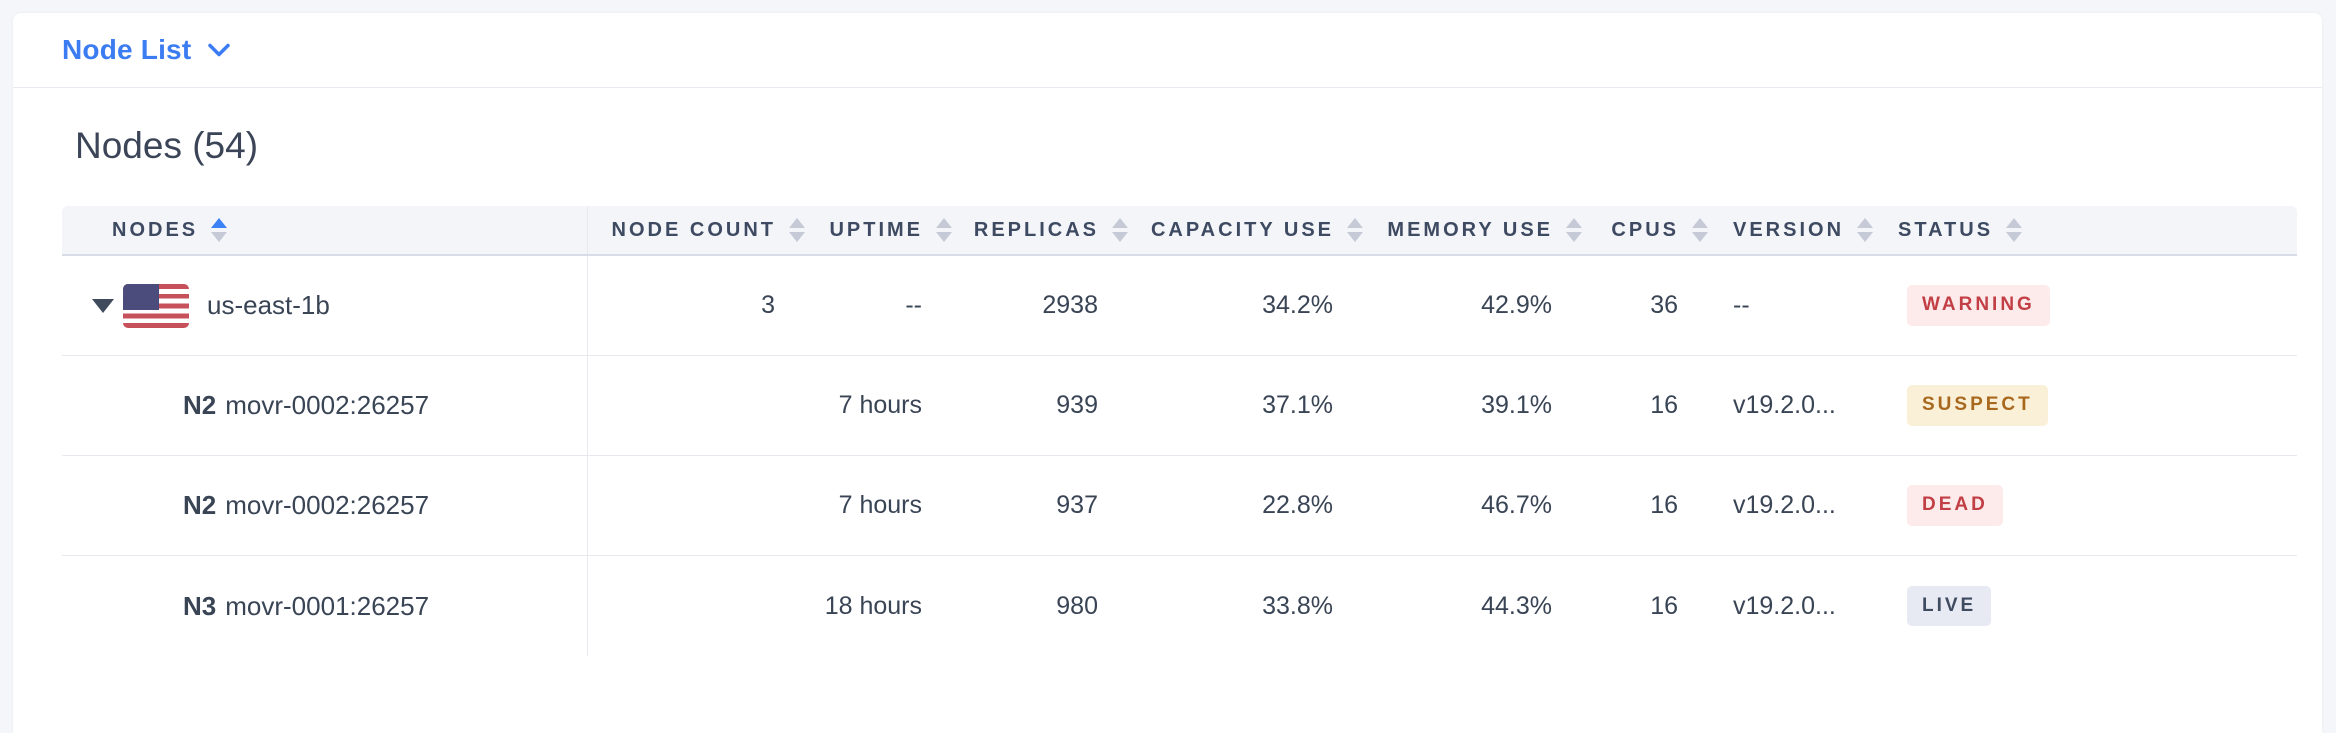 The image size is (2336, 733). What do you see at coordinates (1297, 305) in the screenshot?
I see `capacity-use-cell: 34.2%` at bounding box center [1297, 305].